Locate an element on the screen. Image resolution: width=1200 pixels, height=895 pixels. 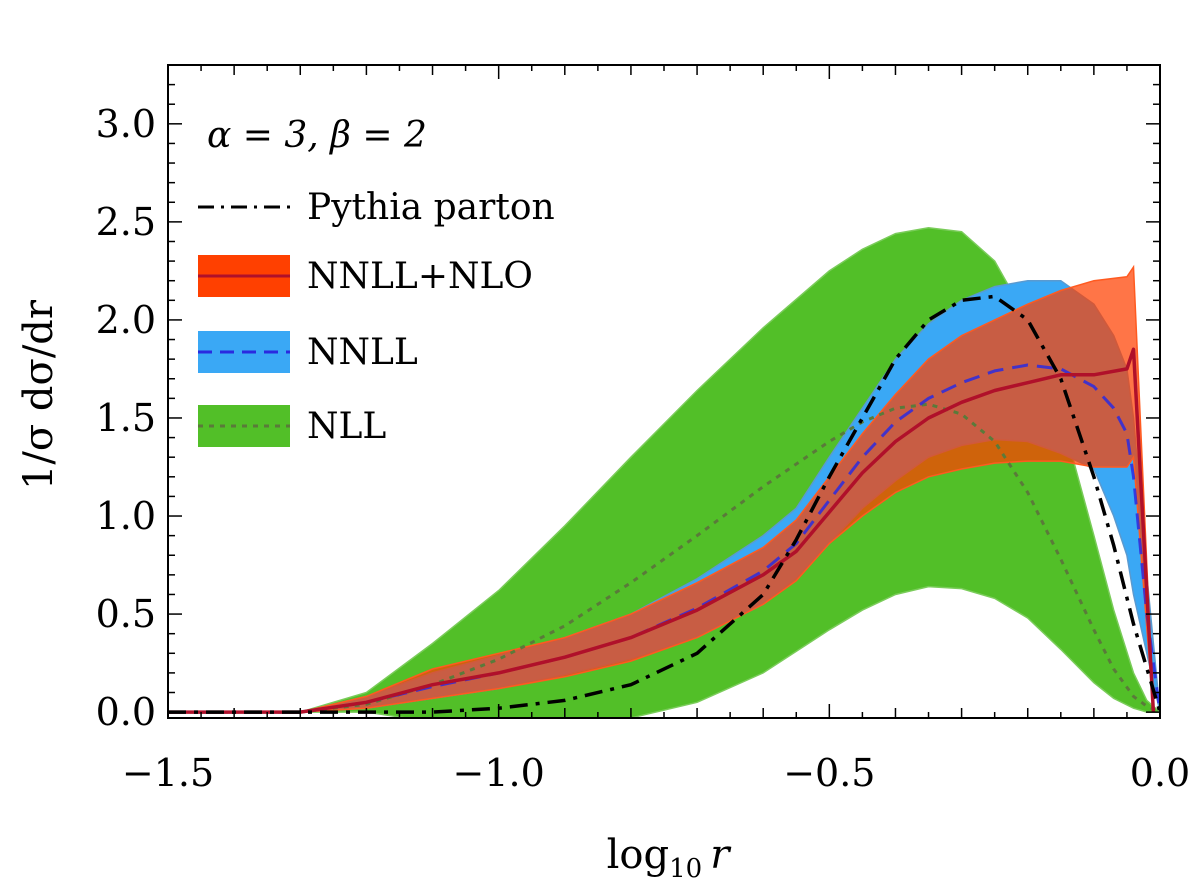
y-tick-label: 2.0 is located at coordinates (126, 320).